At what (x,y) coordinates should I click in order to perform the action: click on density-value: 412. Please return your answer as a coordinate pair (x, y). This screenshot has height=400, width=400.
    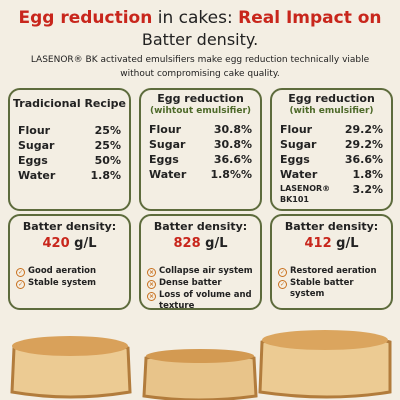
    Looking at the image, I should click on (318, 243).